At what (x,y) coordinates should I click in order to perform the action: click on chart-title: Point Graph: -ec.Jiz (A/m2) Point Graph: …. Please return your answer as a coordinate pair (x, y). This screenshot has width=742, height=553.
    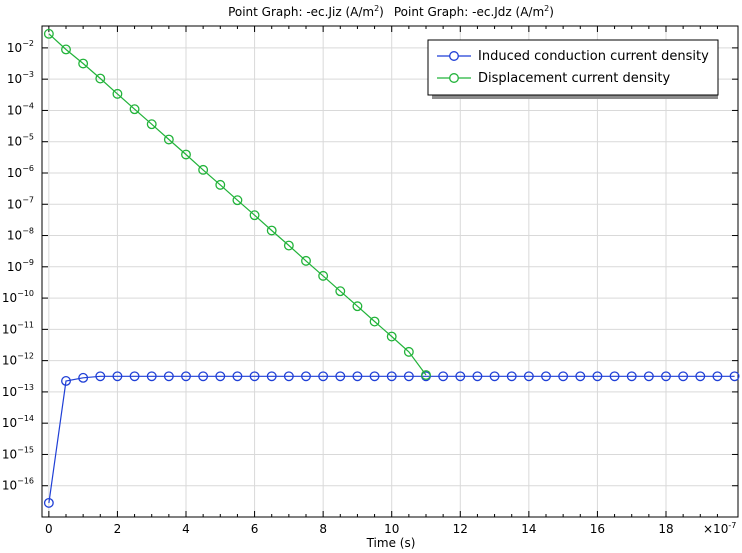
    Looking at the image, I should click on (391, 11).